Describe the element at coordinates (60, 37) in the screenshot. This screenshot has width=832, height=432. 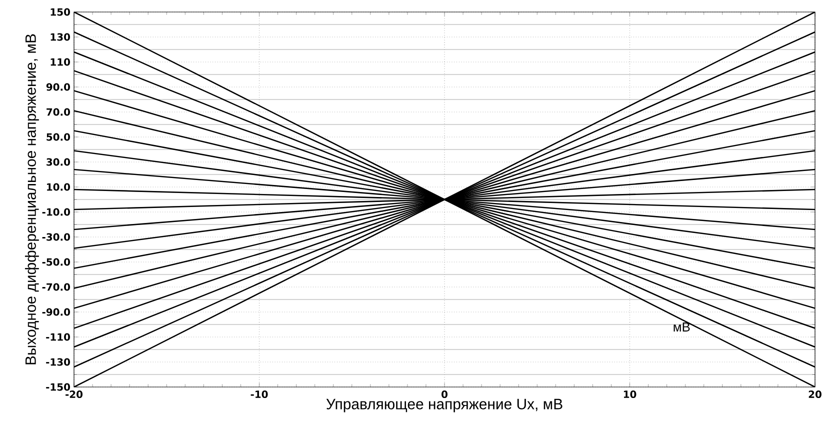
I see `y-tick-label: 130` at that location.